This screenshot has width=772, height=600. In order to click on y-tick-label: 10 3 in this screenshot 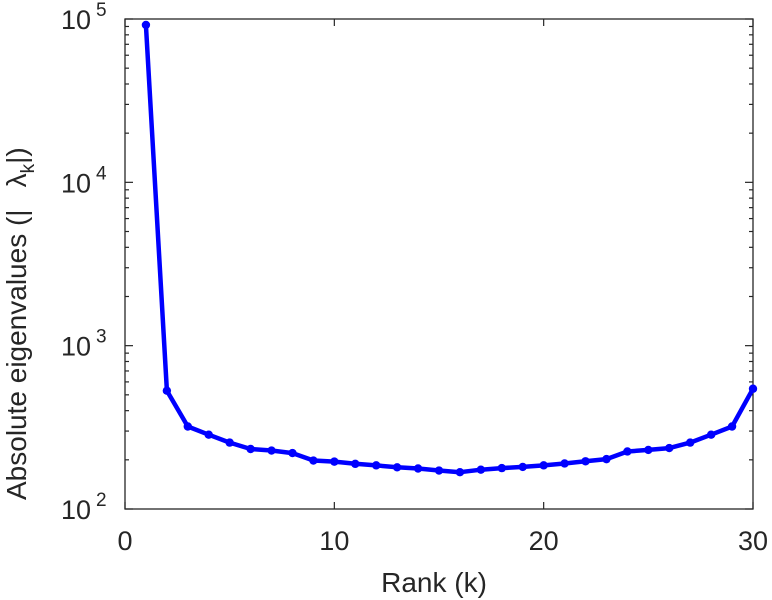, I will do `click(84, 344)`.